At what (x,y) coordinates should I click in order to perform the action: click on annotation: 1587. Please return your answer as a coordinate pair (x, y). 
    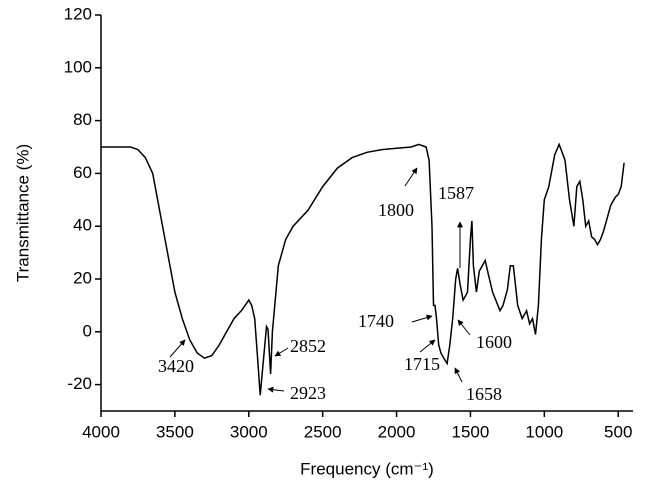
    Looking at the image, I should click on (456, 193).